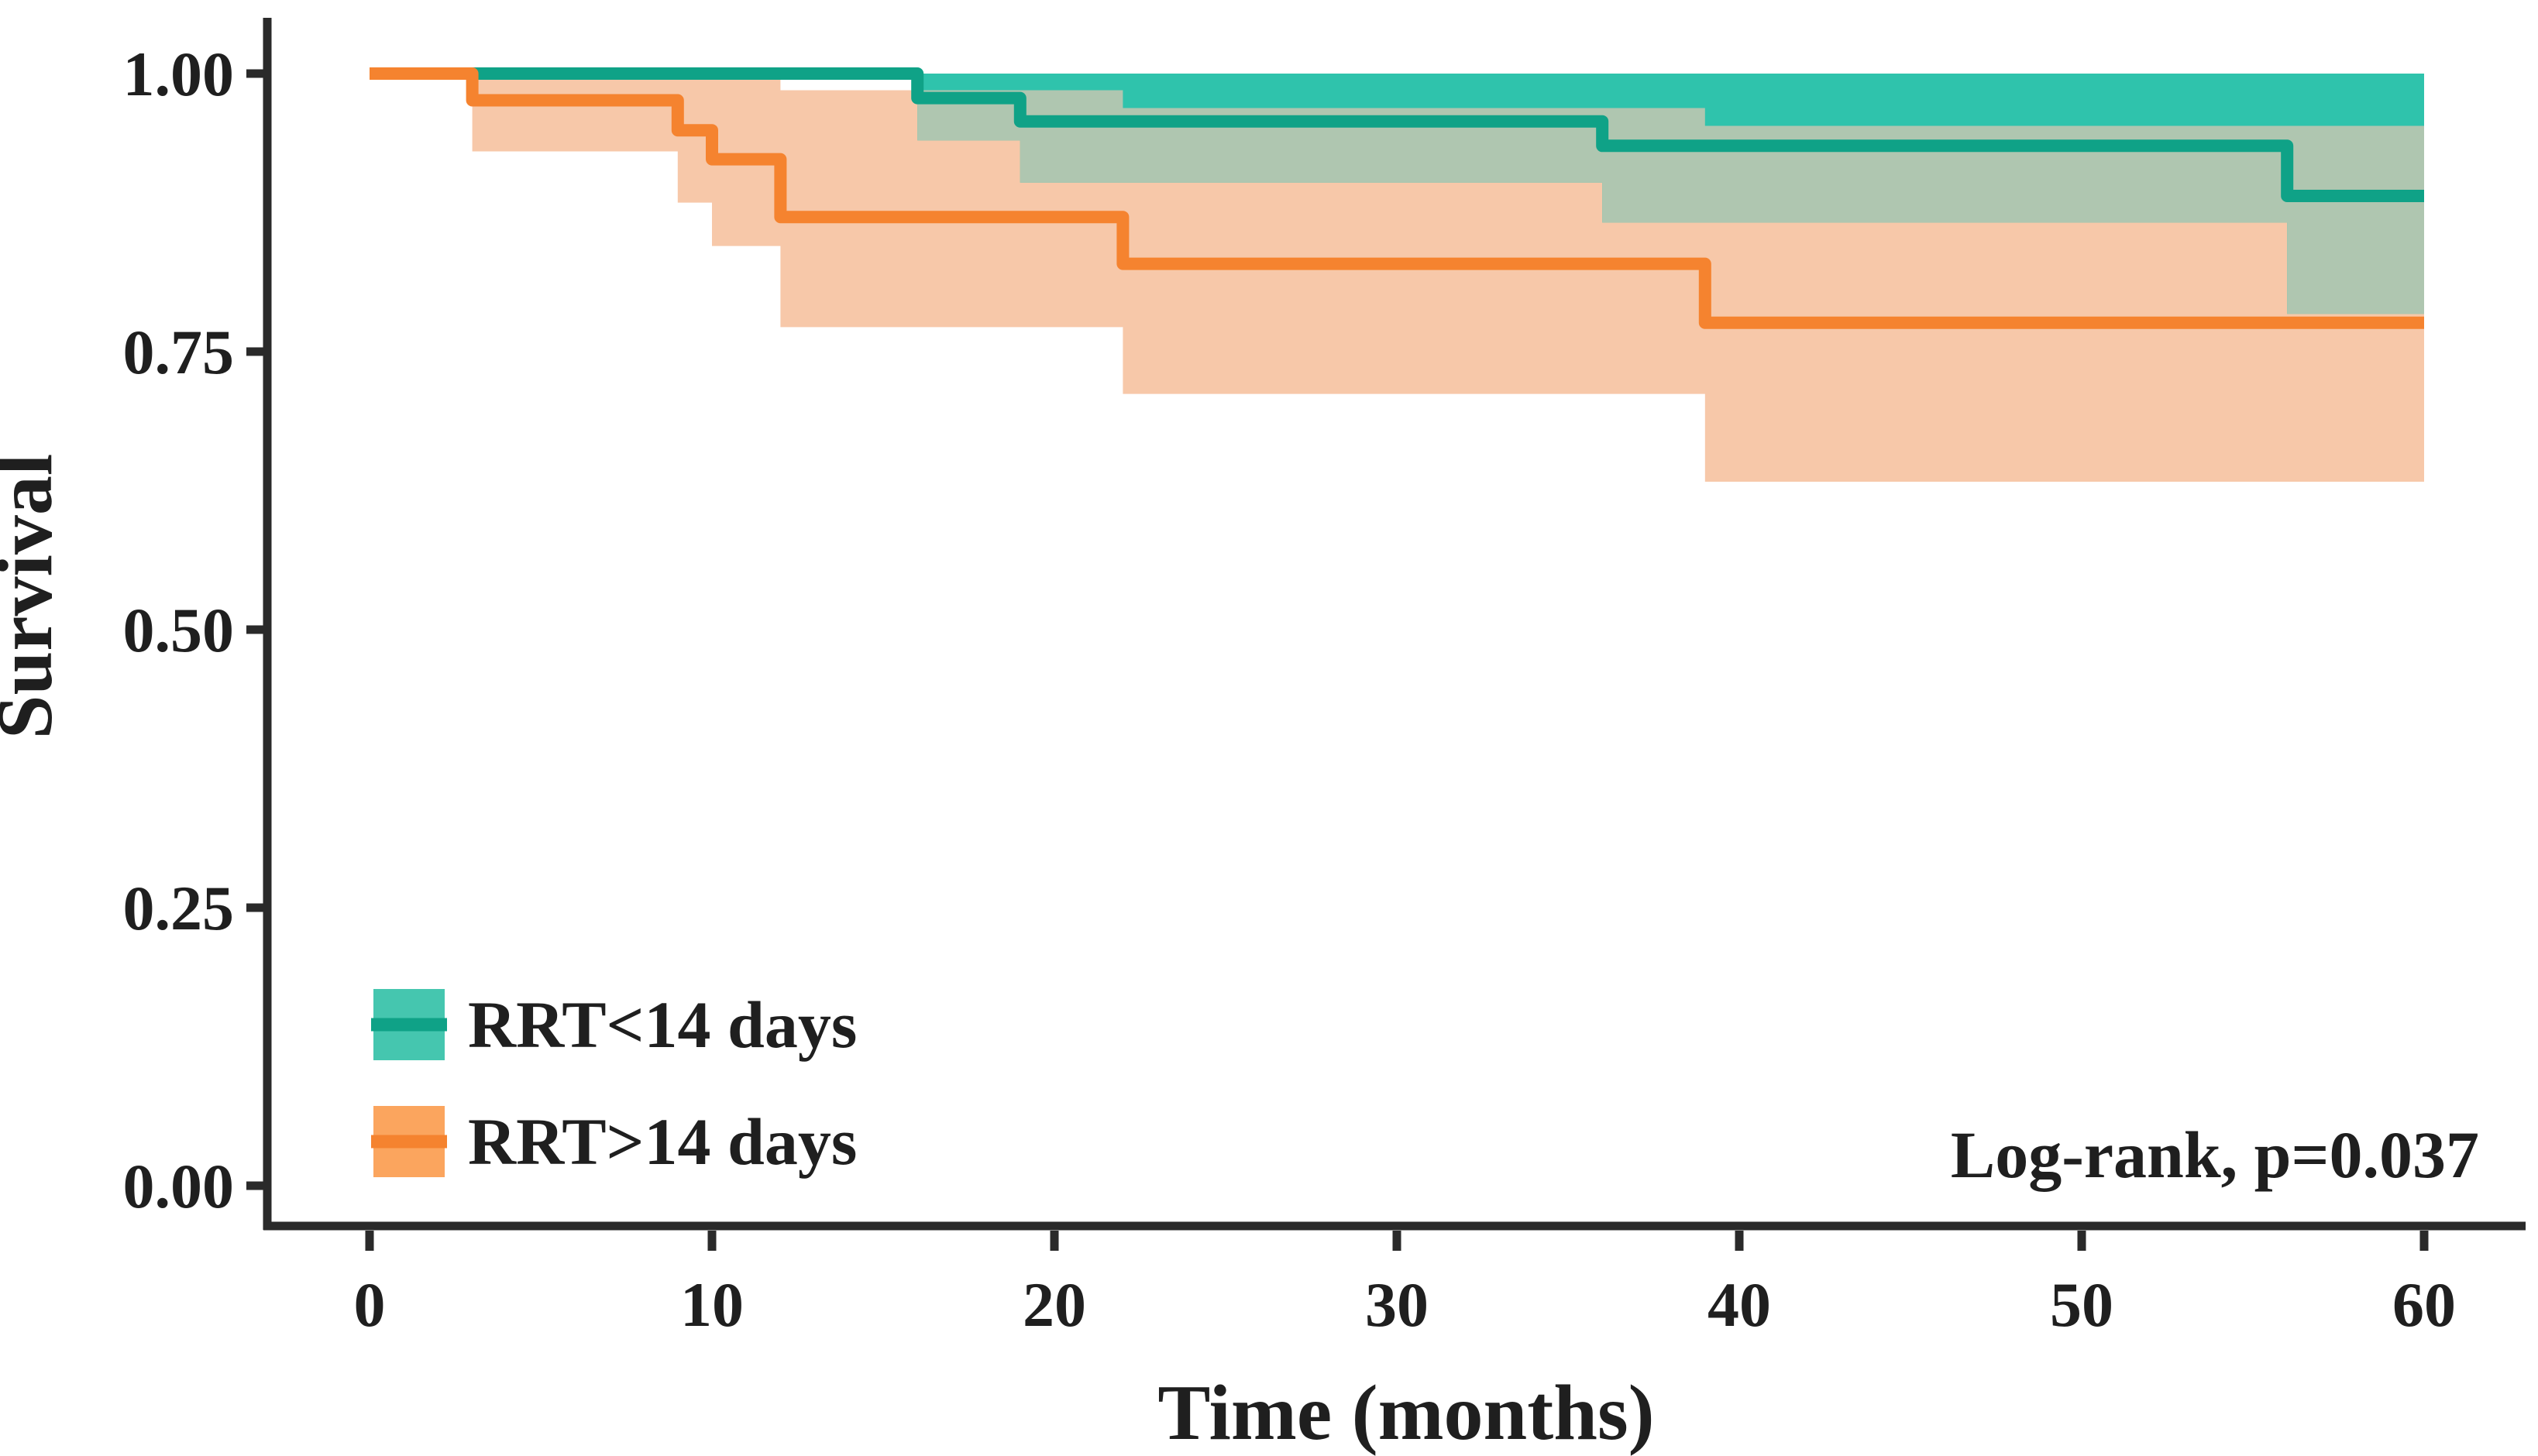  I want to click on x-tick-label: 10, so click(712, 1304).